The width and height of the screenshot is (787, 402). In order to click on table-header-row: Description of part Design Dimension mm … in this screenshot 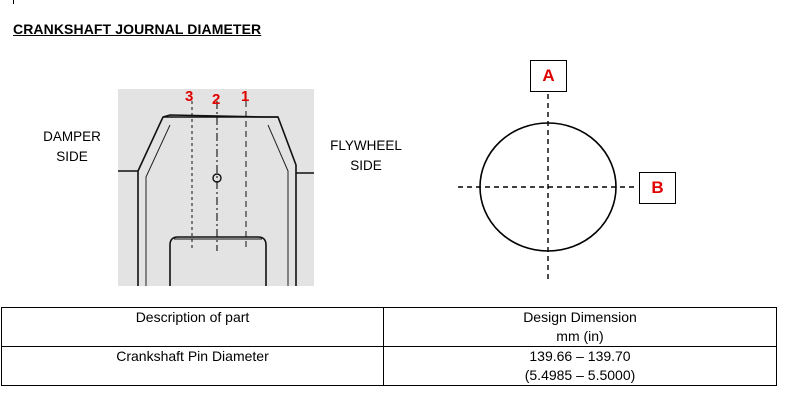, I will do `click(389, 327)`.